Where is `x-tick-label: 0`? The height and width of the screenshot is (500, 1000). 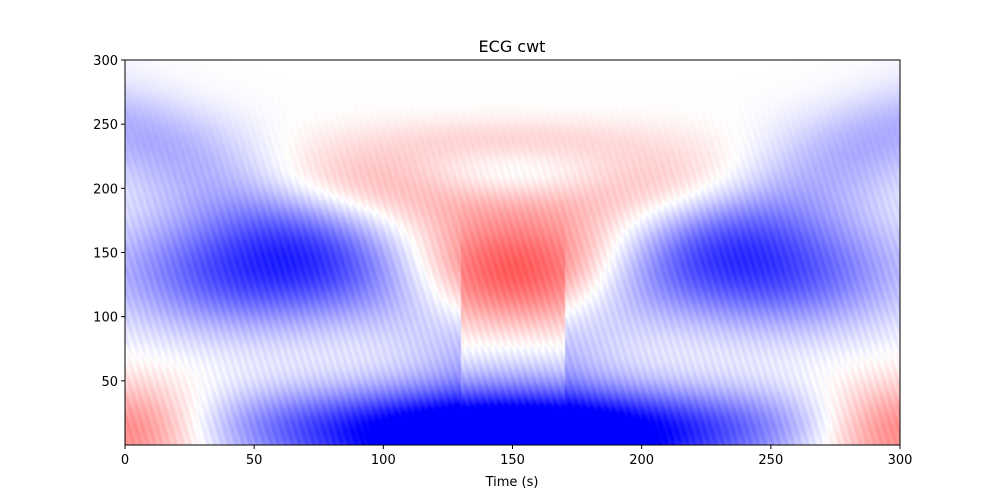 x-tick-label: 0 is located at coordinates (125, 460).